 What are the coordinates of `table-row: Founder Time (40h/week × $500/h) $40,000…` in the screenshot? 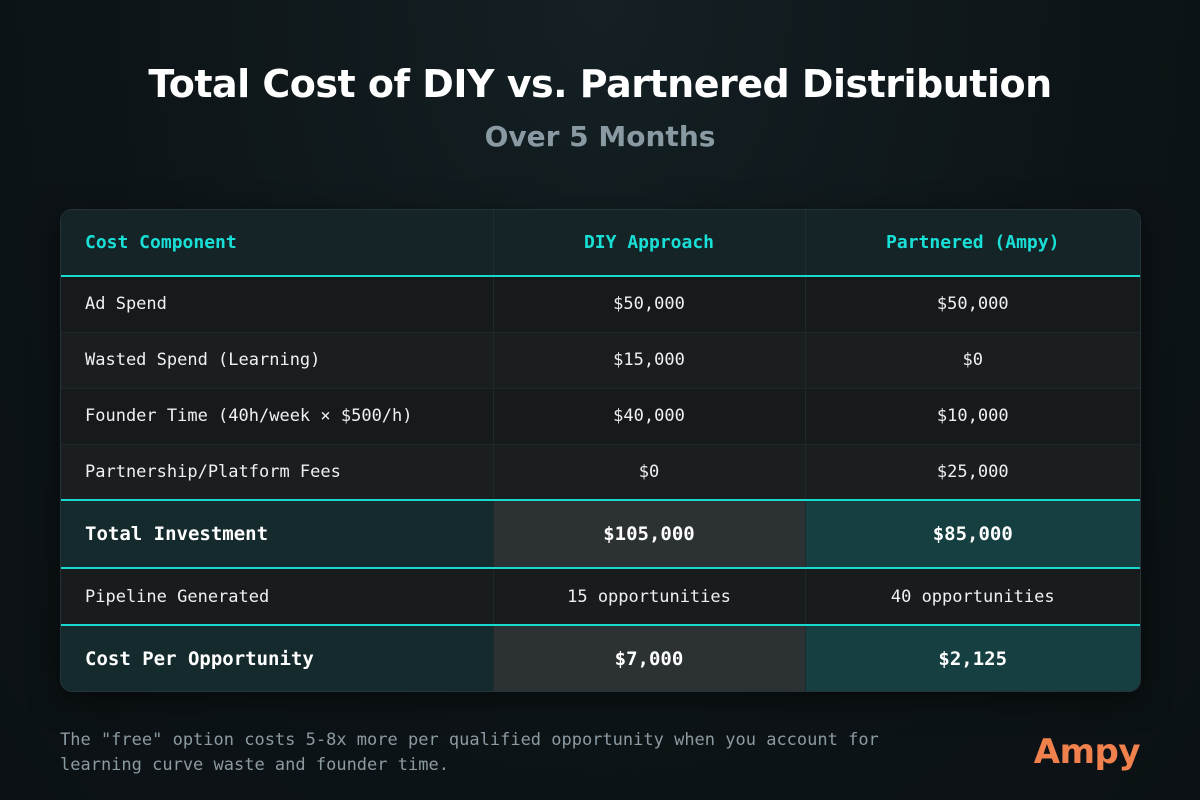 It's located at (600, 416).